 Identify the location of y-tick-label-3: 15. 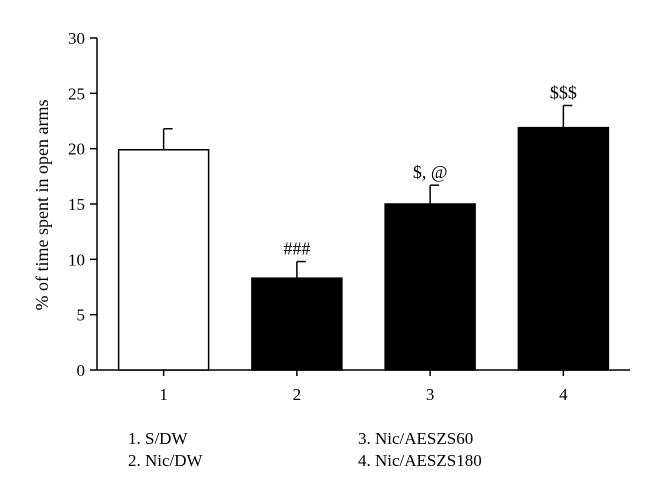
(76, 204).